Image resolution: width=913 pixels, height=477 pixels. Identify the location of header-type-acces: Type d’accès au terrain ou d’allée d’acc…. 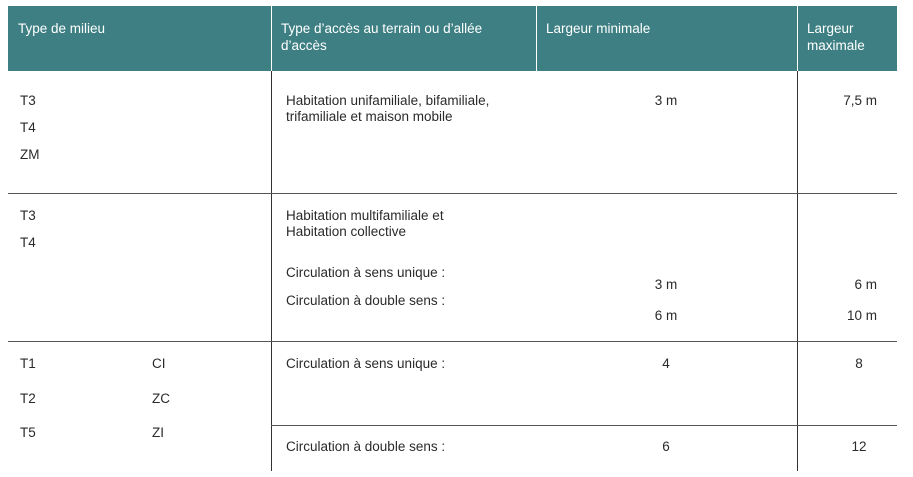
(382, 37).